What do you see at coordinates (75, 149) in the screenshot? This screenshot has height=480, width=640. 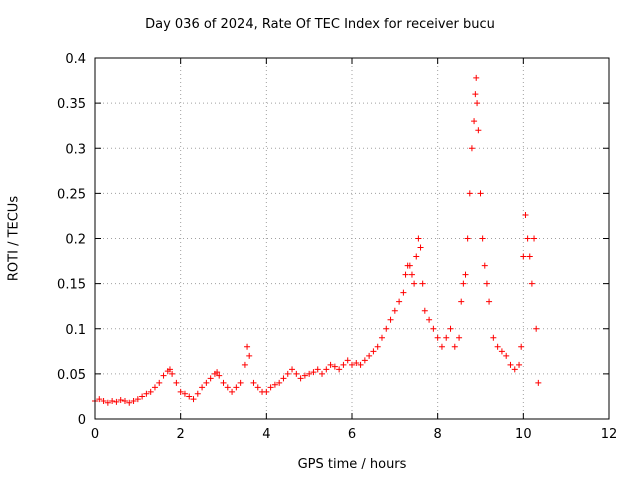 I see `y-tick-label: 0.3` at bounding box center [75, 149].